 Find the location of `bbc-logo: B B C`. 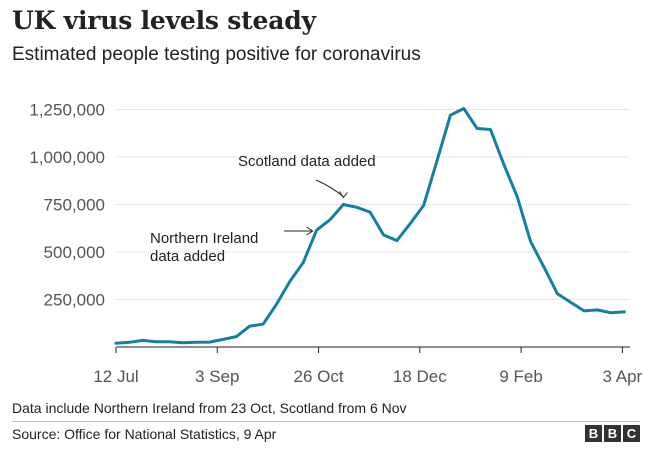

bbc-logo: B B C is located at coordinates (612, 433).